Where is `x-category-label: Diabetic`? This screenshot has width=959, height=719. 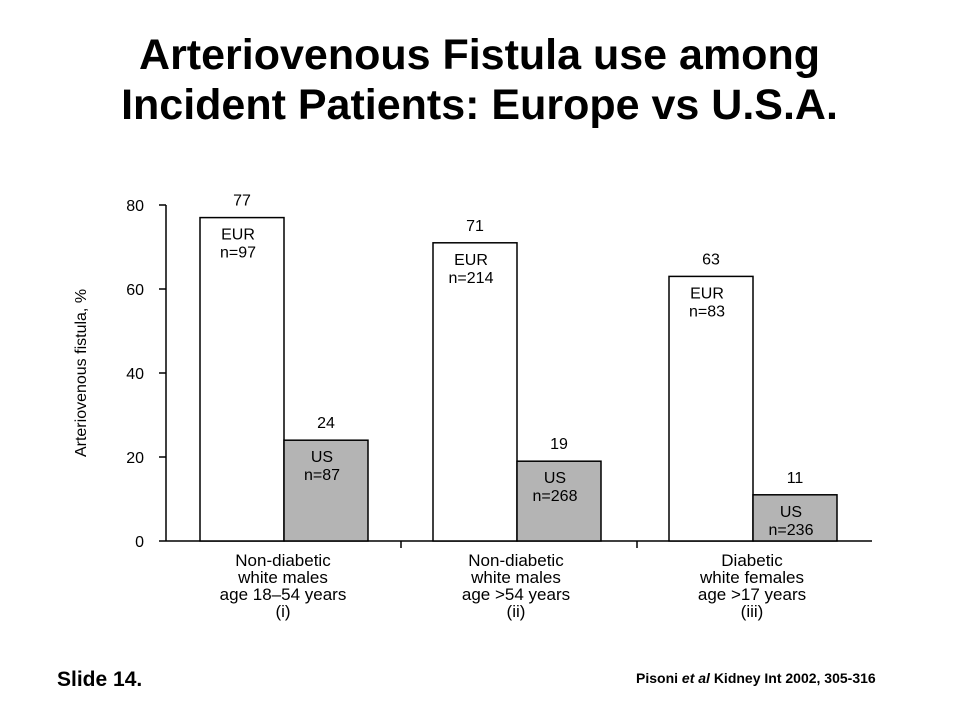 x-category-label: Diabetic is located at coordinates (752, 560).